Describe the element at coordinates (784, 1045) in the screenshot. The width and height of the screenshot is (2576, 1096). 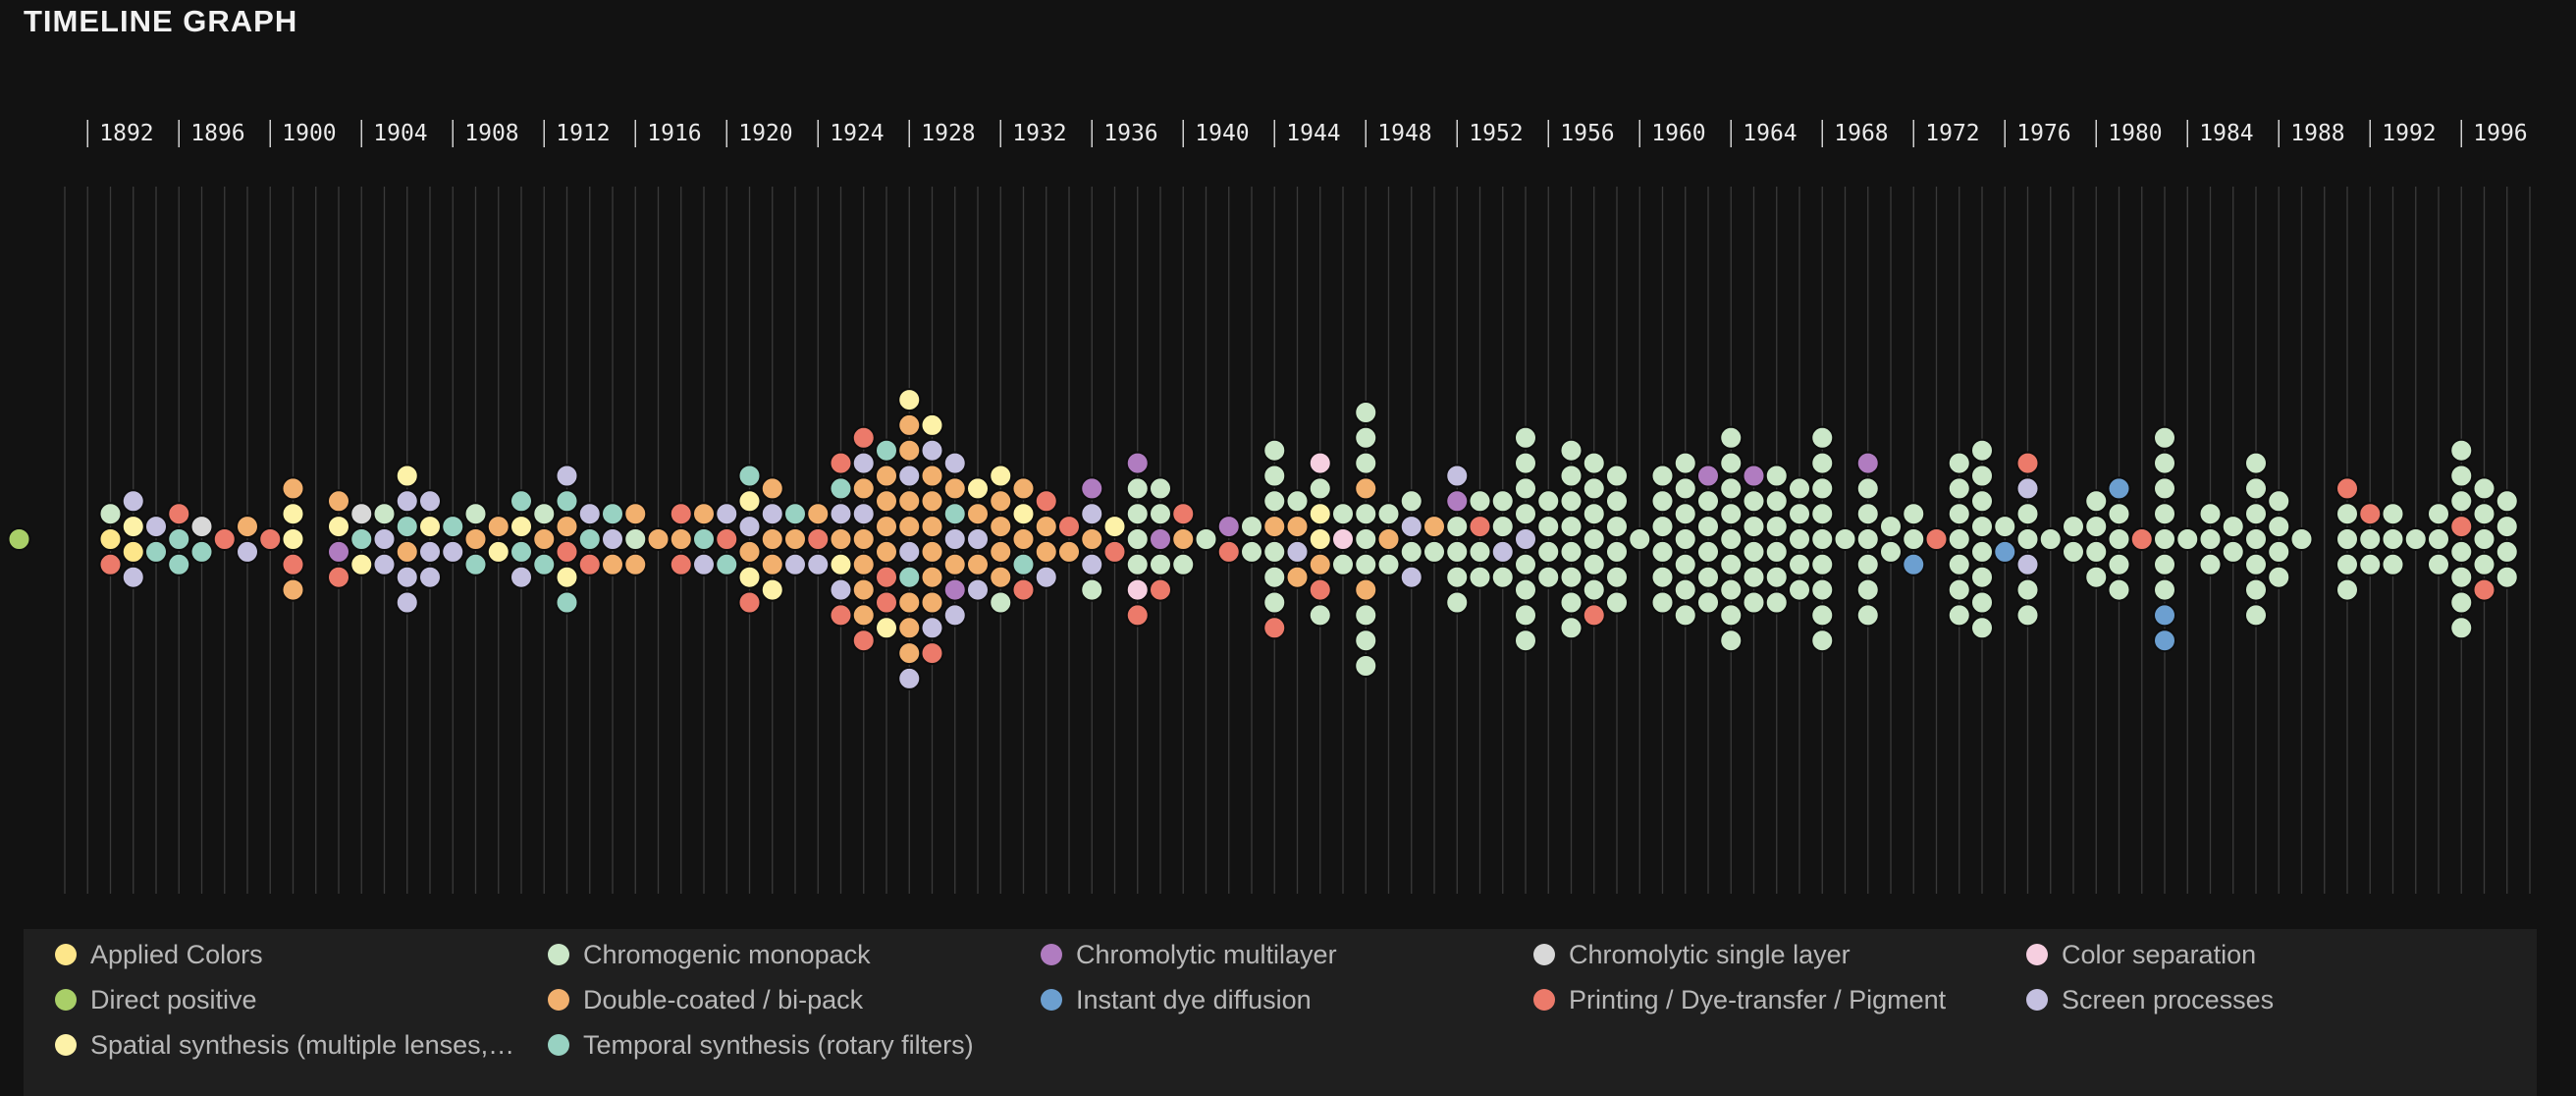
I see `legend-item-temporal: Temporal synthesis (rotary filters)` at that location.